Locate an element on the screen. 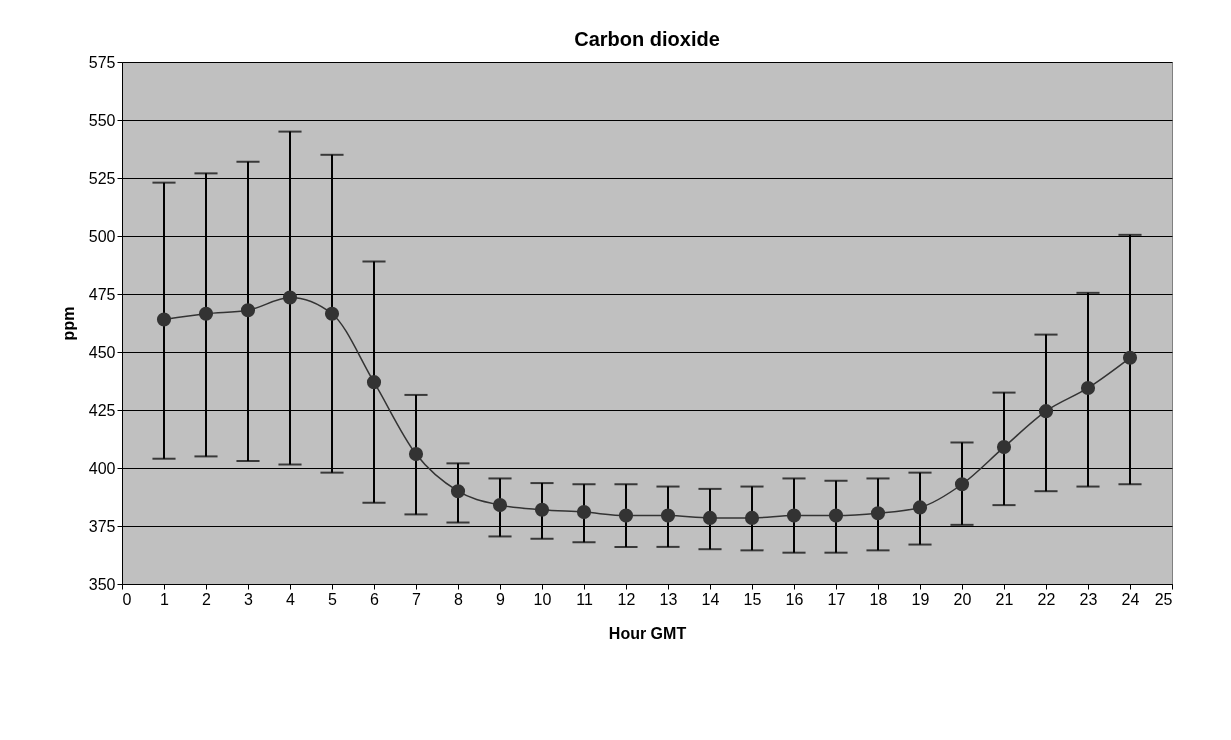 Image resolution: width=1231 pixels, height=740 pixels. x-tick-label: 14 is located at coordinates (710, 599).